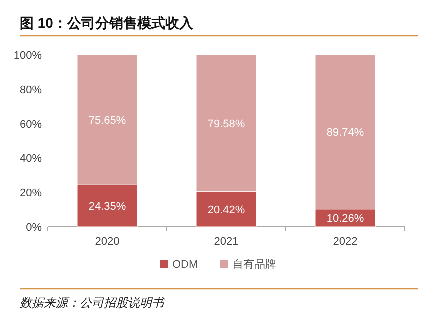 The image size is (428, 324). I want to click on data-label: 89.74%, so click(345, 133).